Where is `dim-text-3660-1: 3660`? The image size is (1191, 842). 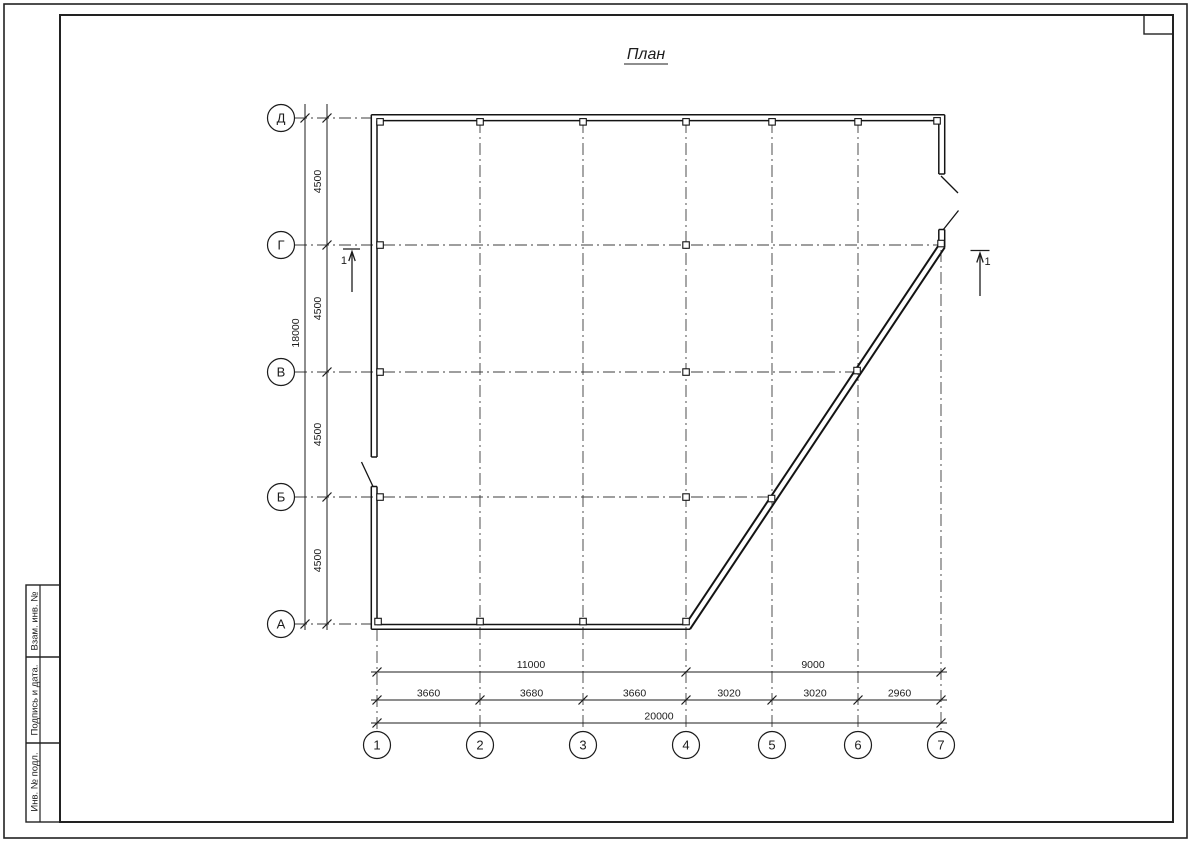 dim-text-3660-1: 3660 is located at coordinates (429, 694).